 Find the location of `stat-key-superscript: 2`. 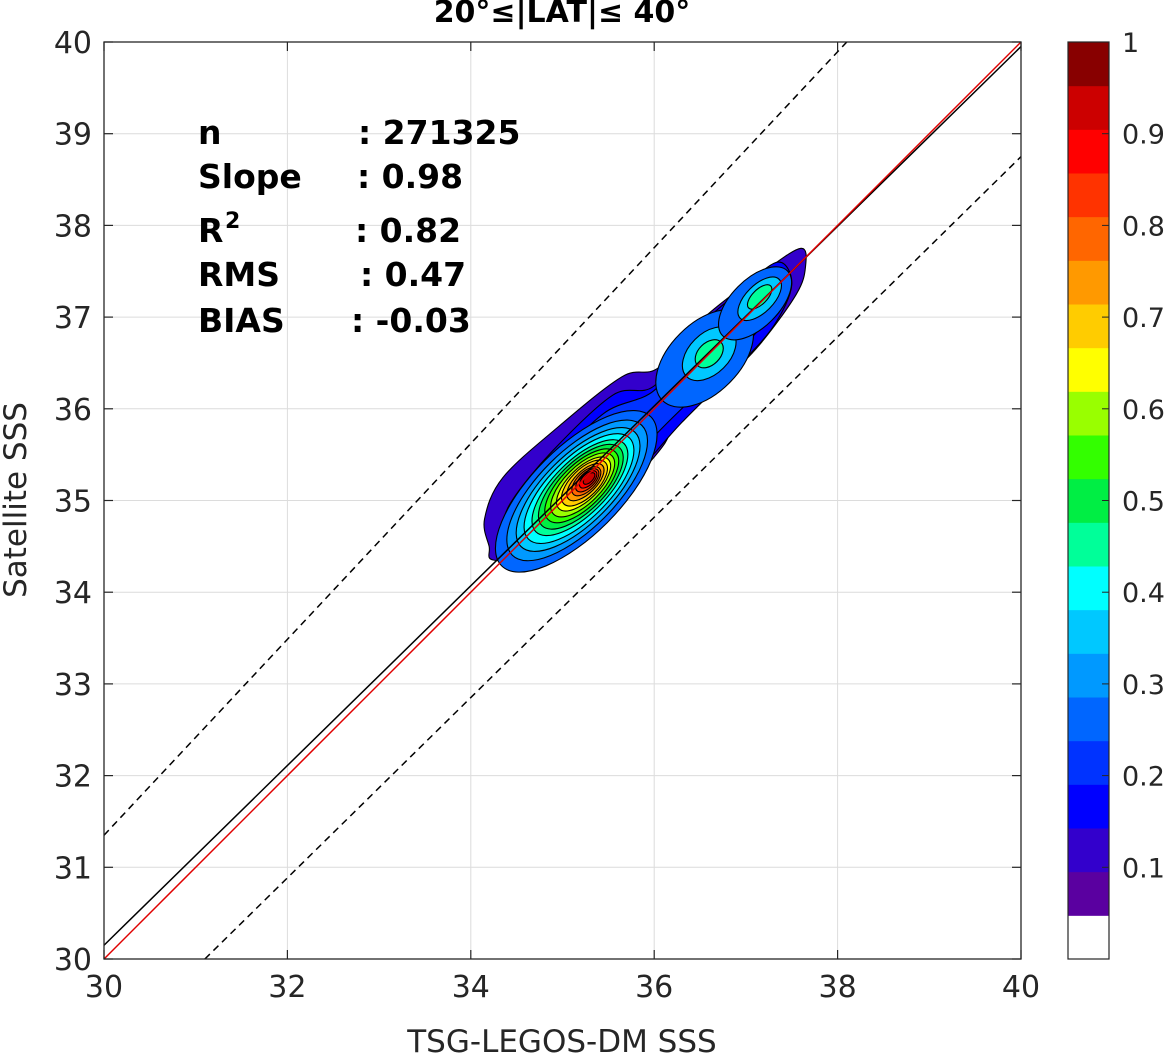

stat-key-superscript: 2 is located at coordinates (232, 221).